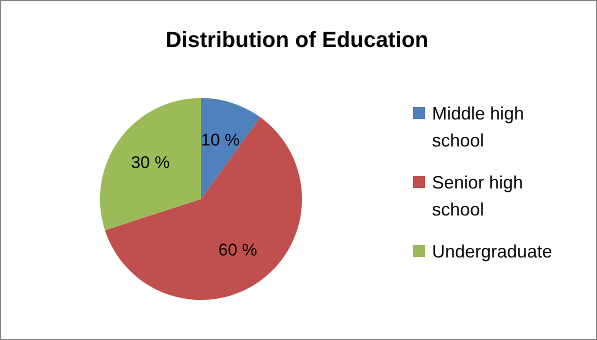  I want to click on legend-label: Middle high school, so click(478, 126).